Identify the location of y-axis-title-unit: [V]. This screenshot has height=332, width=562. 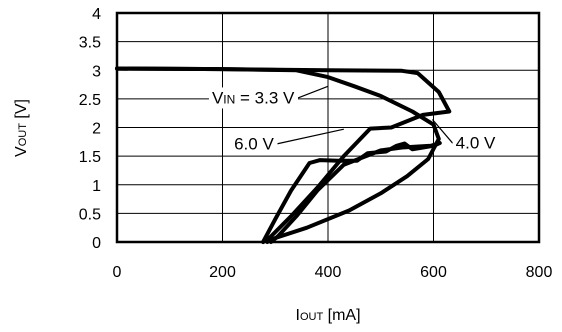
(21, 111).